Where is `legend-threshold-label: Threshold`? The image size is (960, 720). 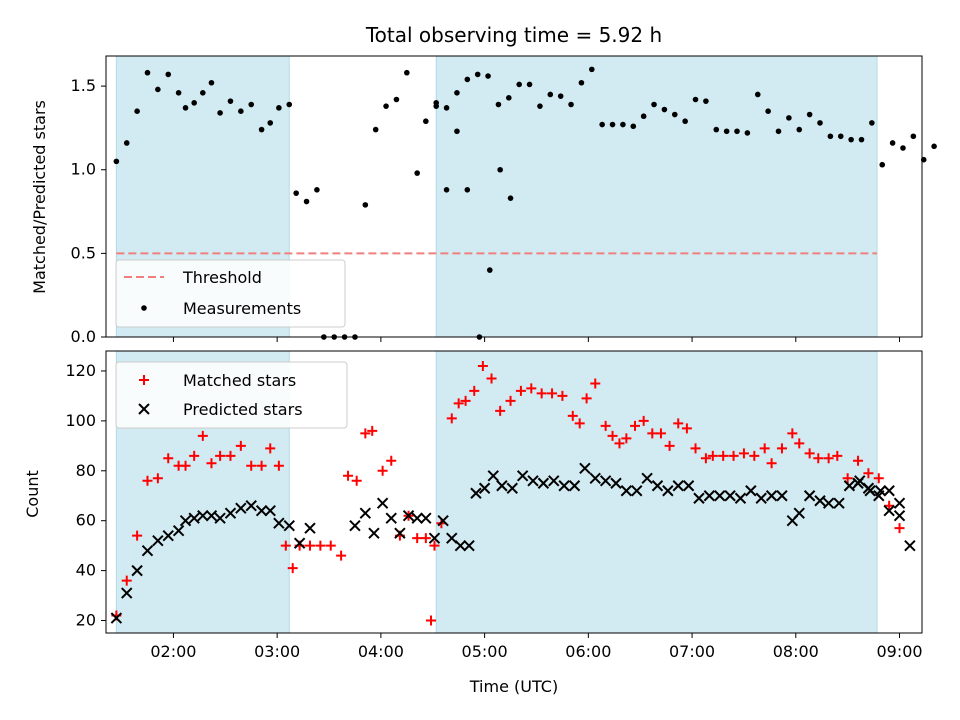
legend-threshold-label: Threshold is located at coordinates (222, 277).